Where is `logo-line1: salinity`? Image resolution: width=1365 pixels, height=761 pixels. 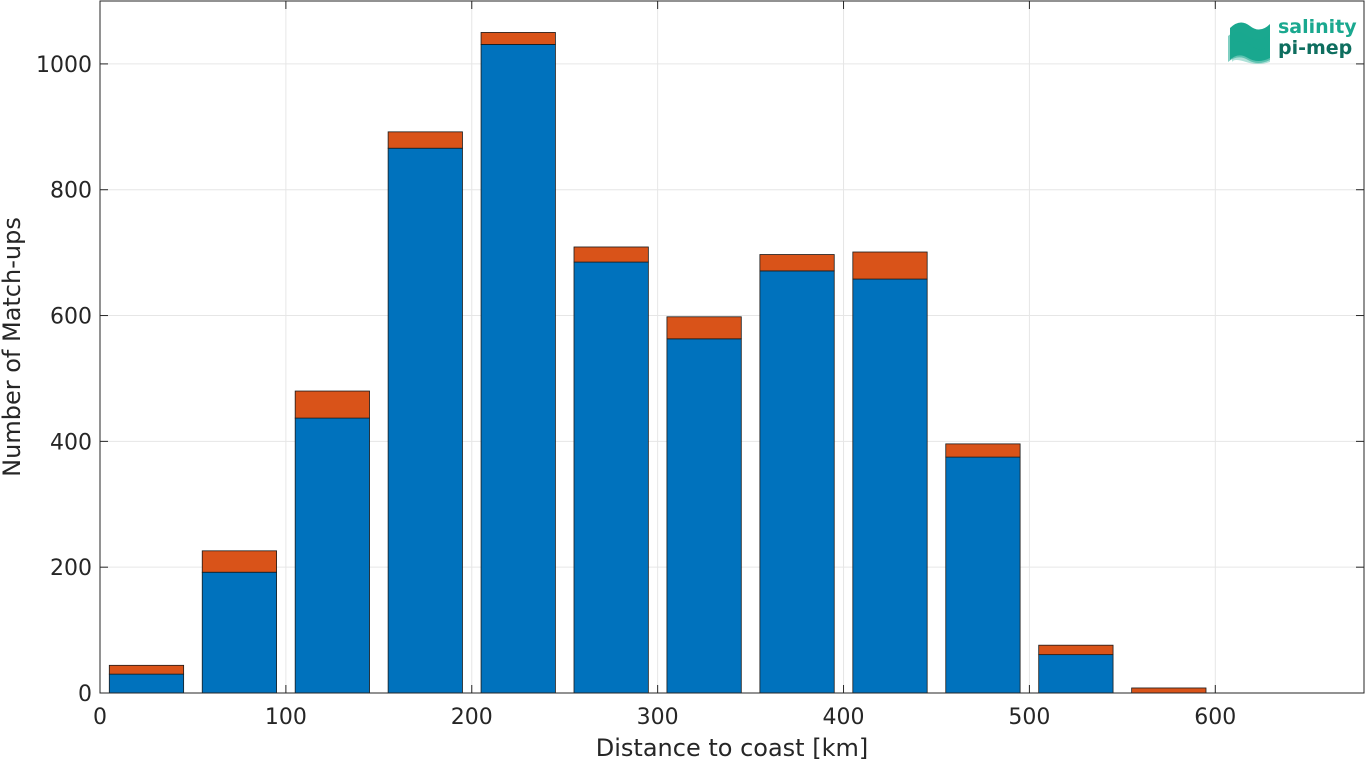 logo-line1: salinity is located at coordinates (1317, 27).